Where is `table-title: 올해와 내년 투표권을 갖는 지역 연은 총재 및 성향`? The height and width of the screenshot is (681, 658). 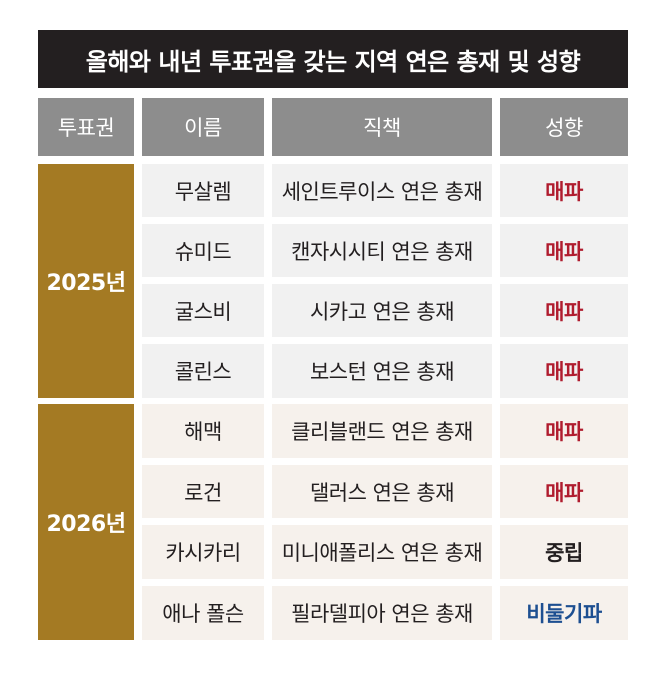
table-title: 올해와 내년 투표권을 갖는 지역 연은 총재 및 성향 is located at coordinates (333, 59).